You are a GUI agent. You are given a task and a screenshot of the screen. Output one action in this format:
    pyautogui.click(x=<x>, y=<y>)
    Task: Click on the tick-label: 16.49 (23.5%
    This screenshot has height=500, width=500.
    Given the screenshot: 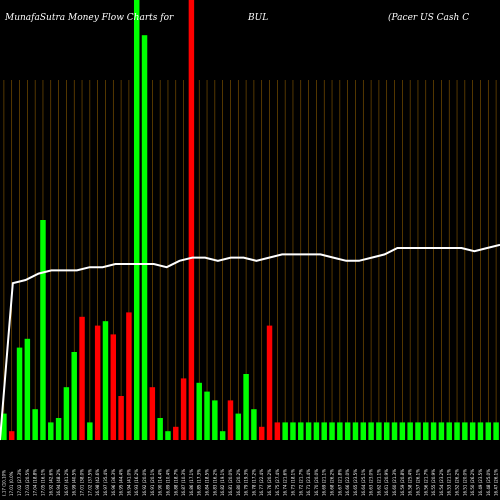 What is the action you would take?
    pyautogui.click(x=480, y=482)
    